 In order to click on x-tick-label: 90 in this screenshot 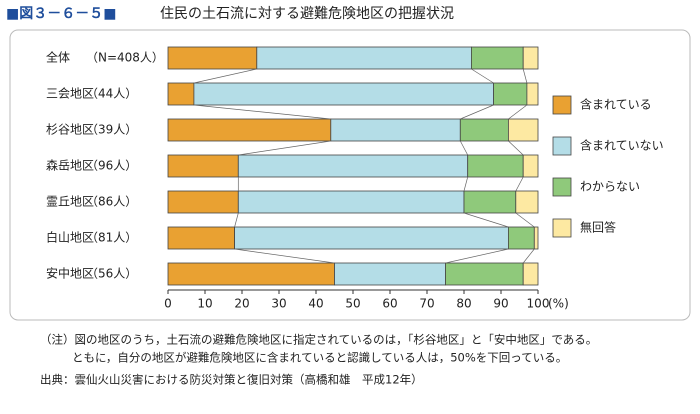, I will do `click(500, 304)`.